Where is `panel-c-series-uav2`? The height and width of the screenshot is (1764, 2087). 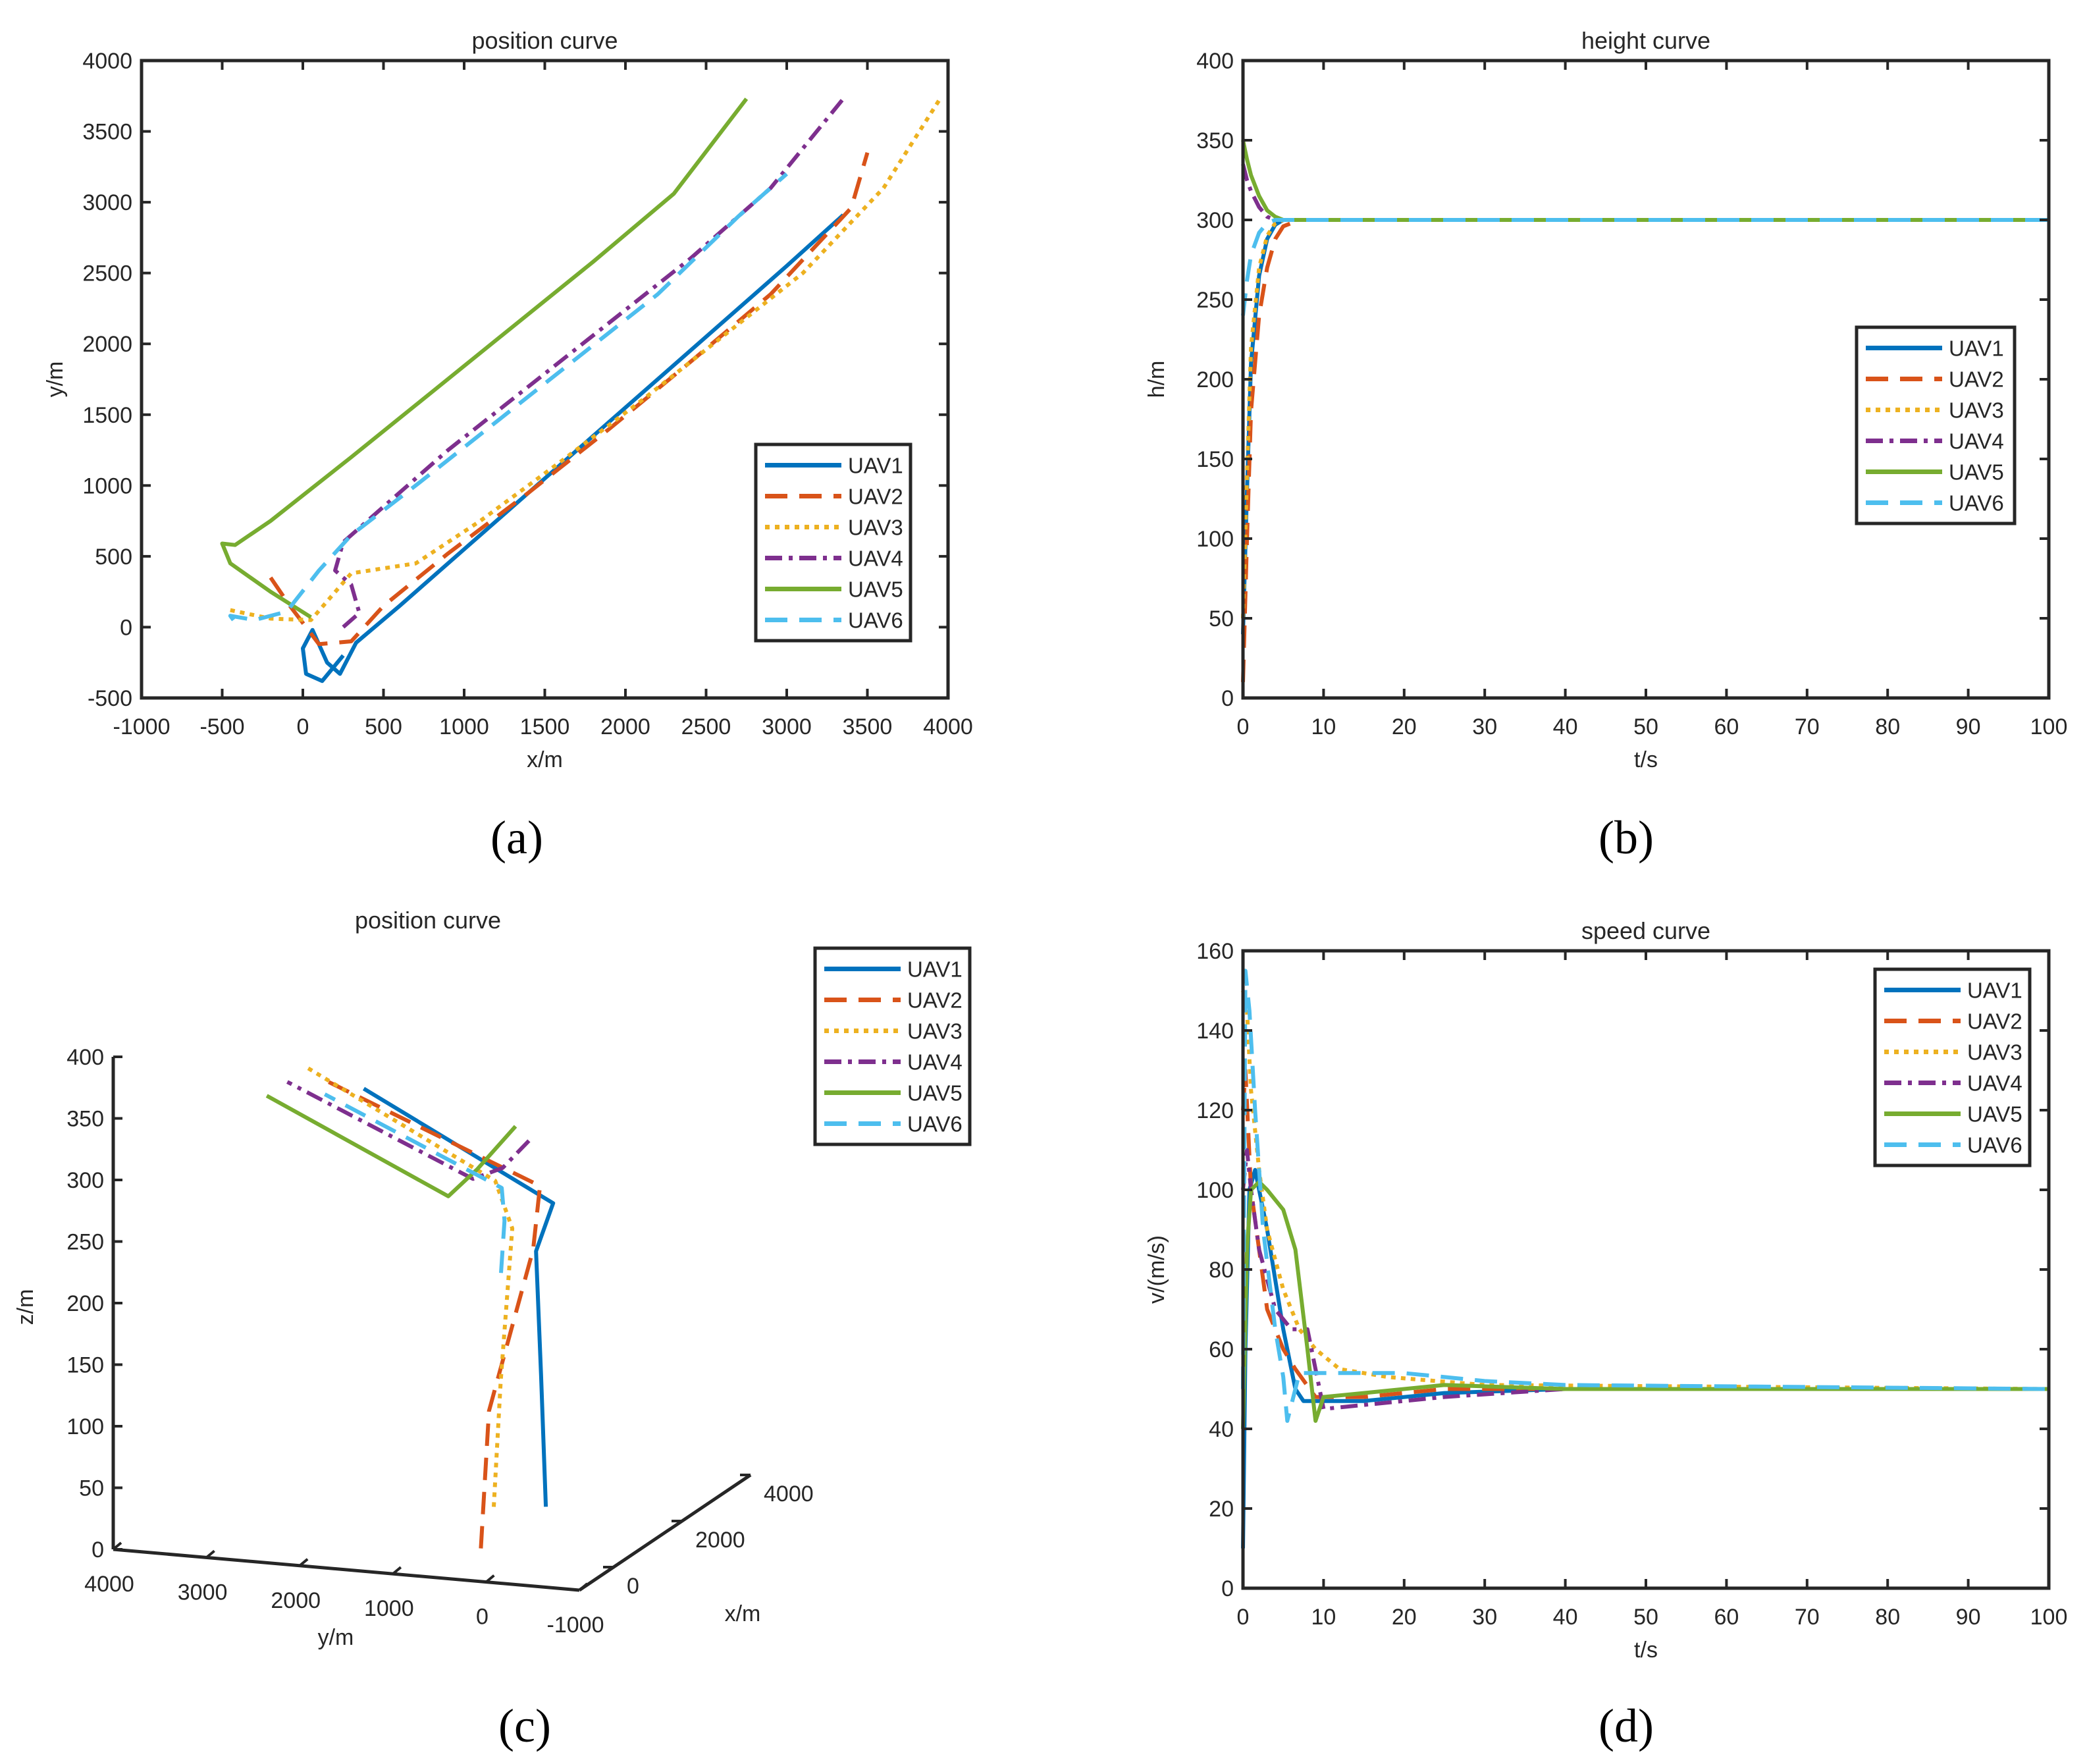 panel-c-series-uav2 is located at coordinates (434, 1314).